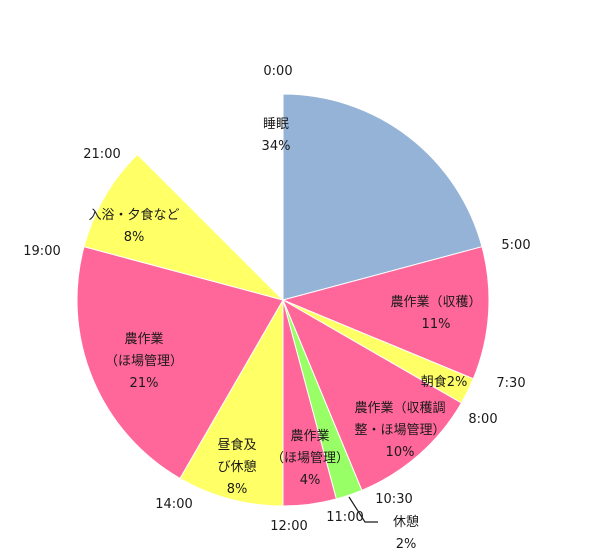 This screenshot has height=556, width=600. I want to click on time-tick-label: 12:00, so click(288, 526).